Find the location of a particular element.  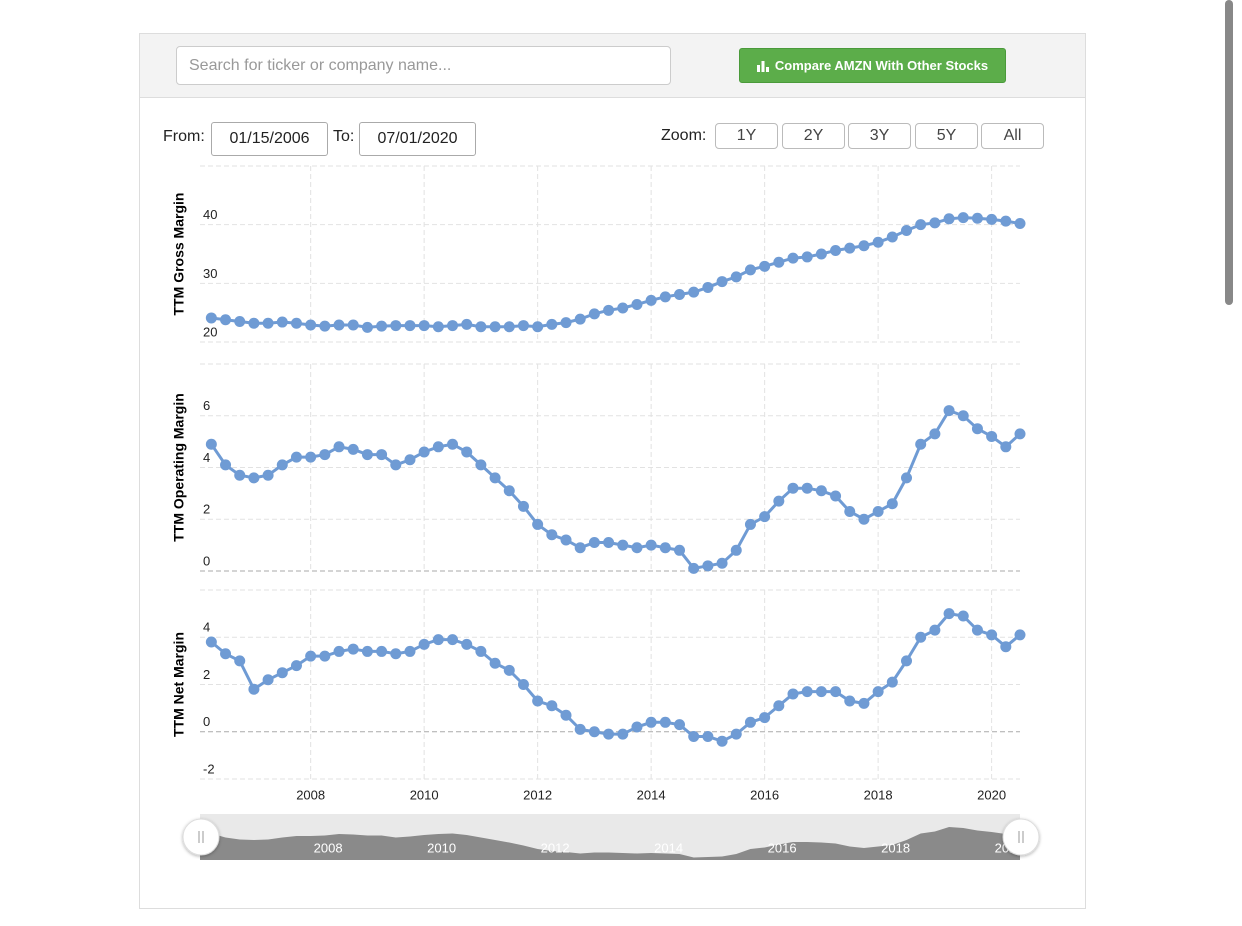

y-axis-label: TTM Gross Margin is located at coordinates (179, 254).